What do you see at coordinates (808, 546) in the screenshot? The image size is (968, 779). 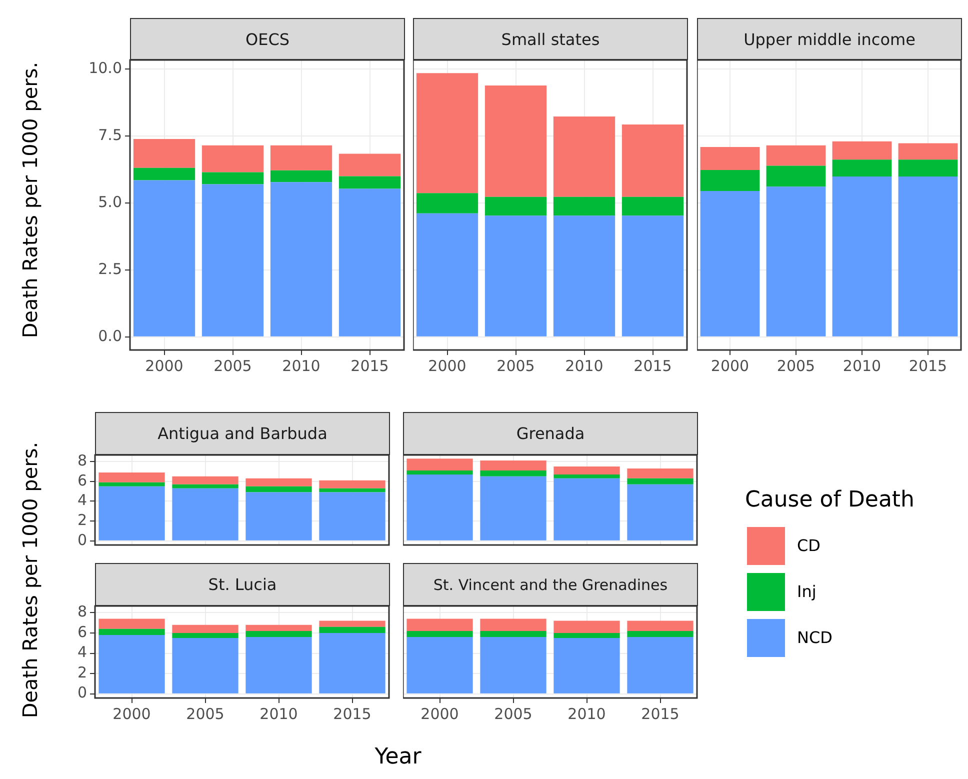 I see `legend-label: CD` at bounding box center [808, 546].